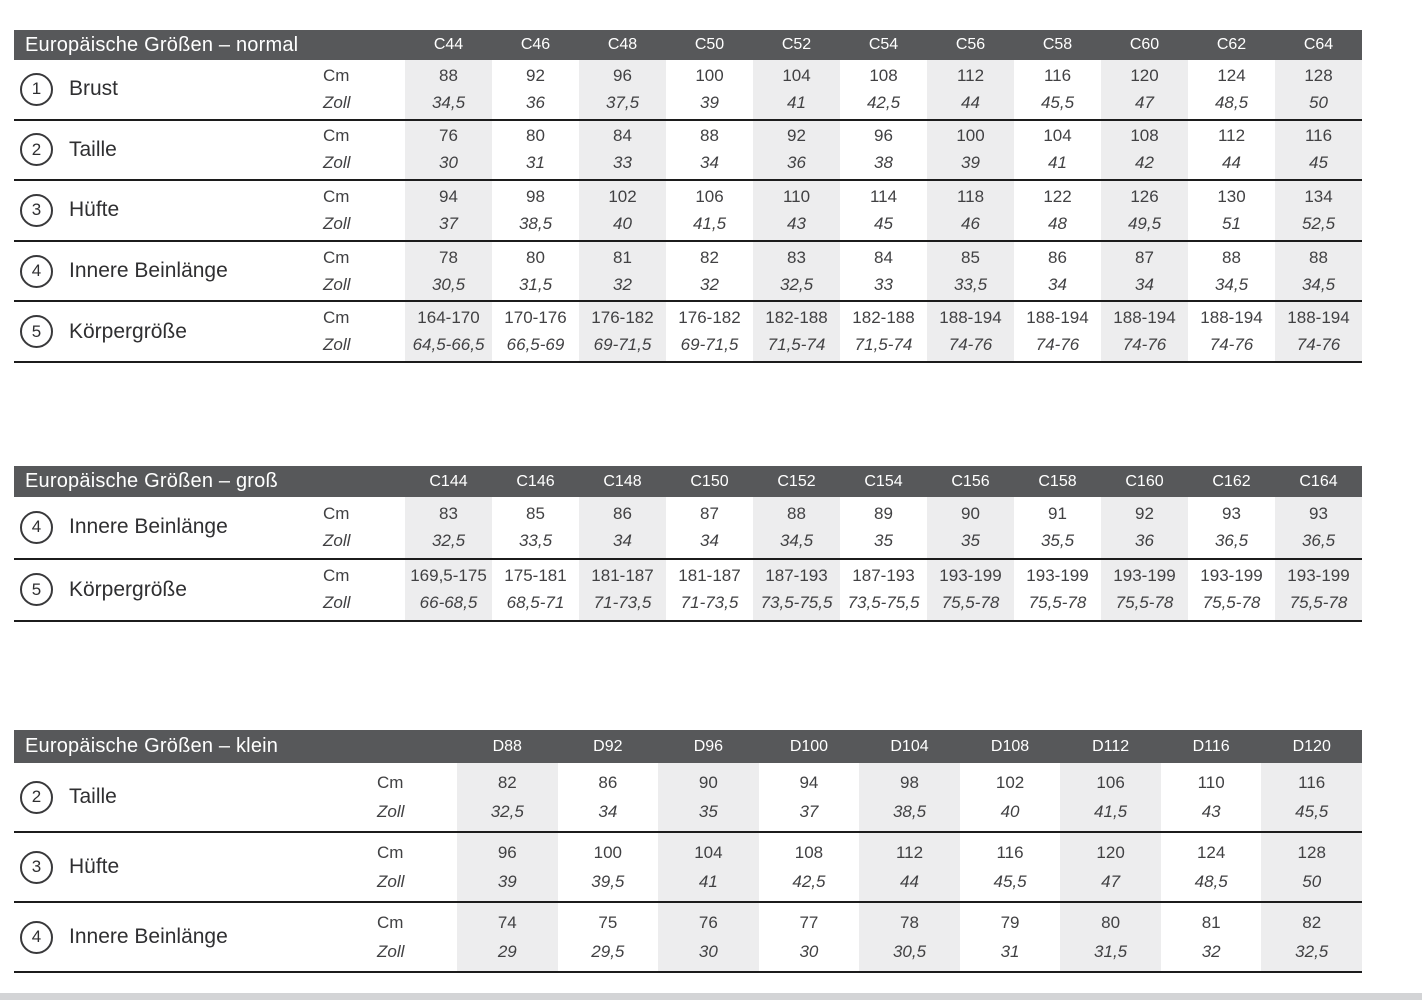 Image resolution: width=1422 pixels, height=1000 pixels. Describe the element at coordinates (94, 89) in the screenshot. I see `row-label: Brust` at that location.